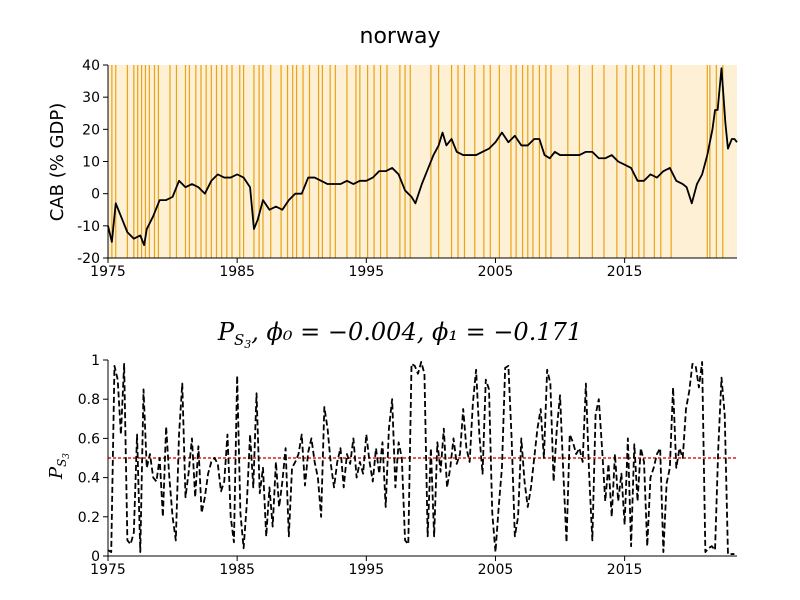 The width and height of the screenshot is (800, 600). Describe the element at coordinates (366, 272) in the screenshot. I see `cab-x-tick-label-2: 1995` at that location.